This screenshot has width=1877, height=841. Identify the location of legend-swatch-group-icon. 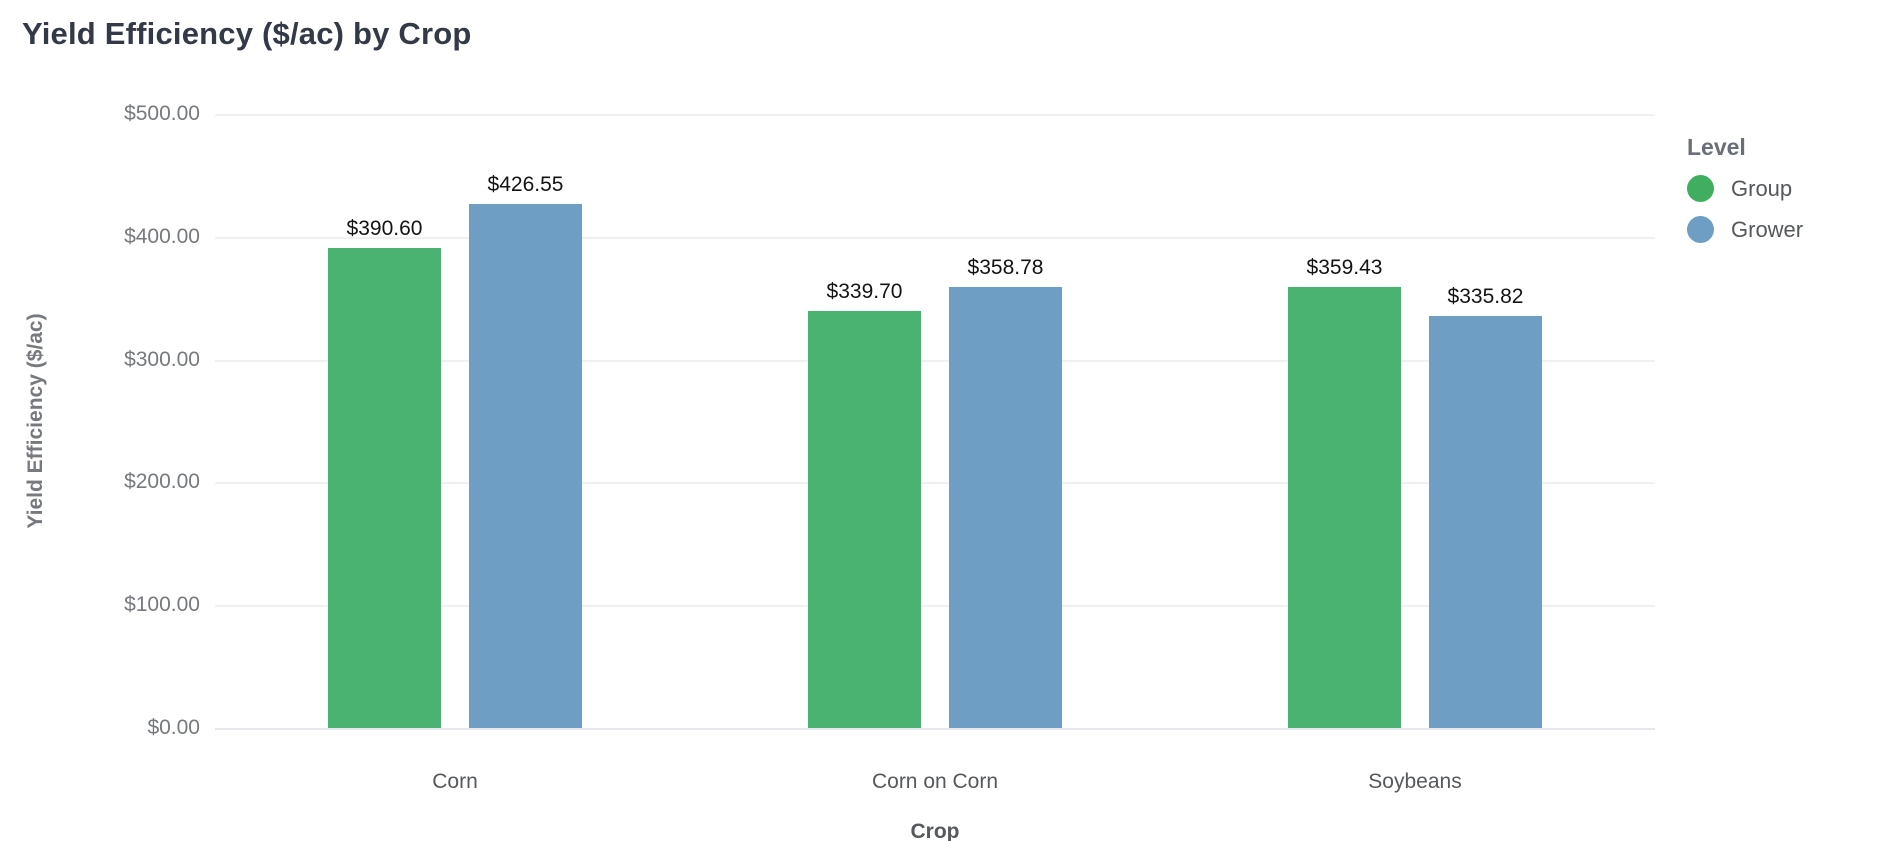
(1700, 188).